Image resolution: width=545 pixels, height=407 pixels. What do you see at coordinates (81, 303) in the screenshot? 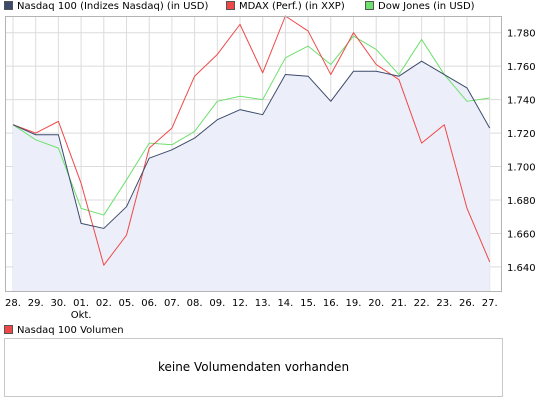
I see `x-tick-label: 01.` at bounding box center [81, 303].